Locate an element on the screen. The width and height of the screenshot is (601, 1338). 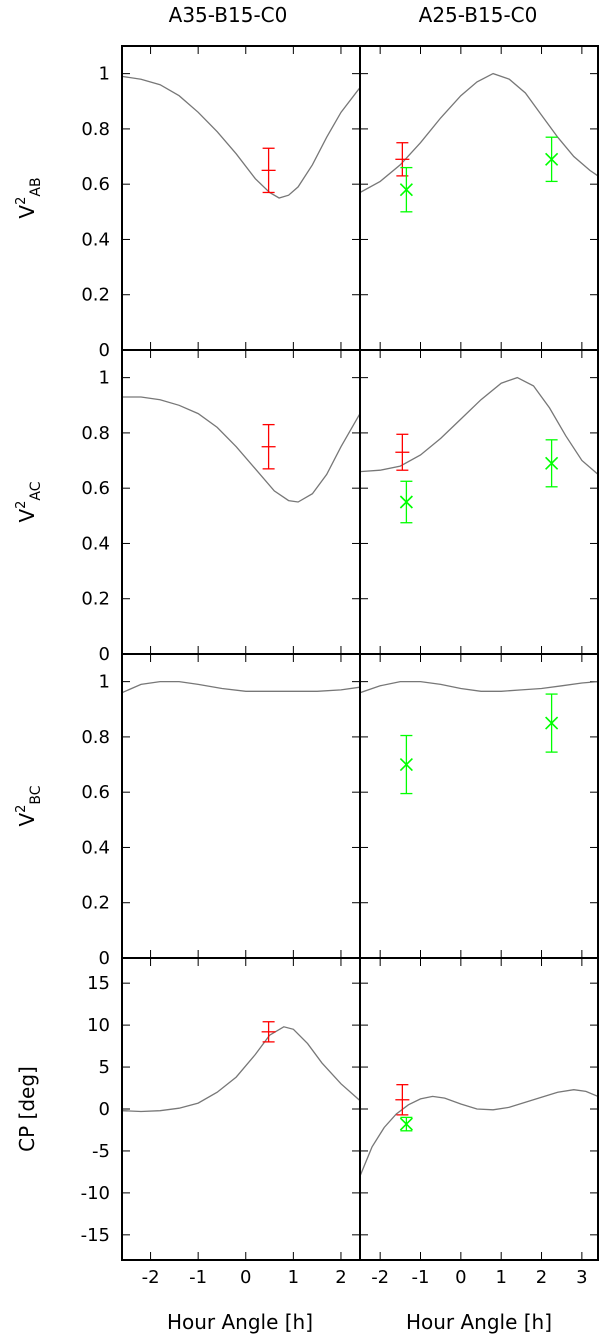
y-tick-label: -5 is located at coordinates (101, 1151).